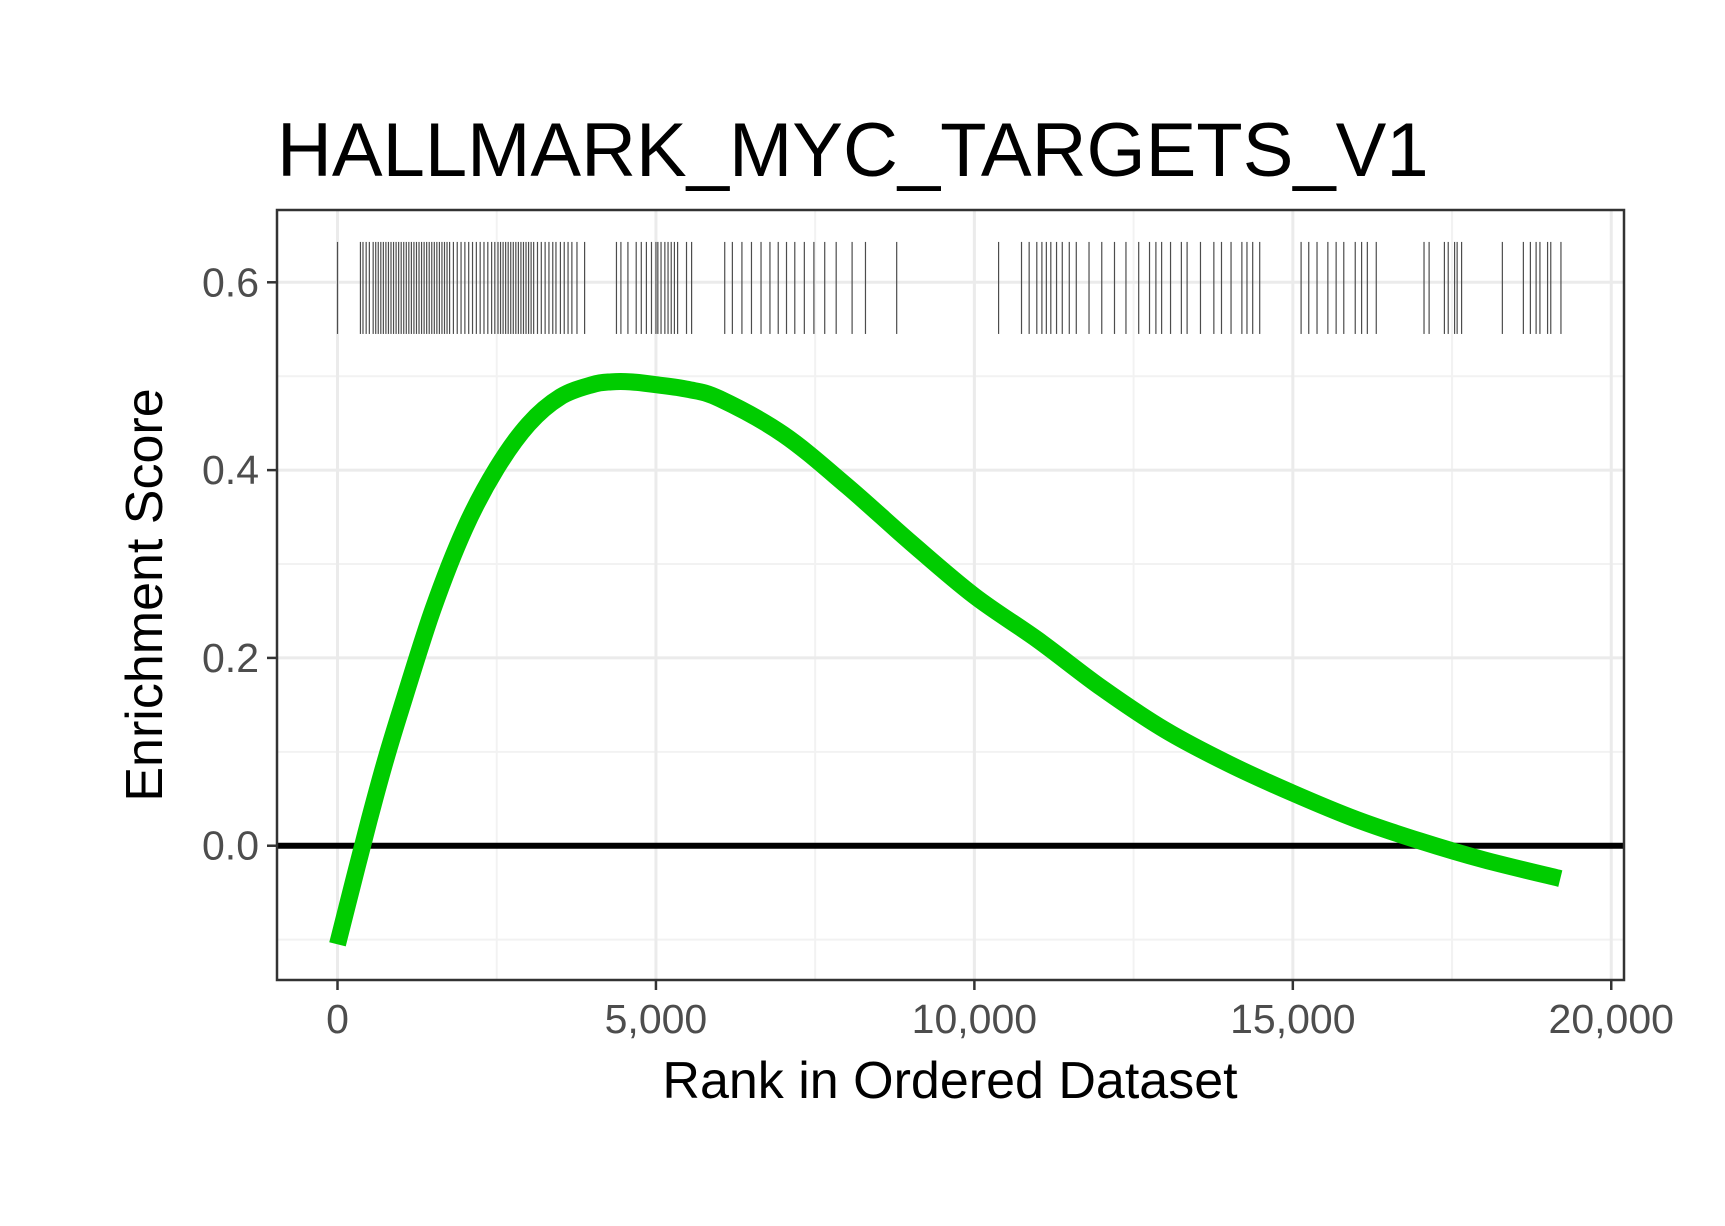  I want to click on x-tick-label: 15,000, so click(1292, 1019).